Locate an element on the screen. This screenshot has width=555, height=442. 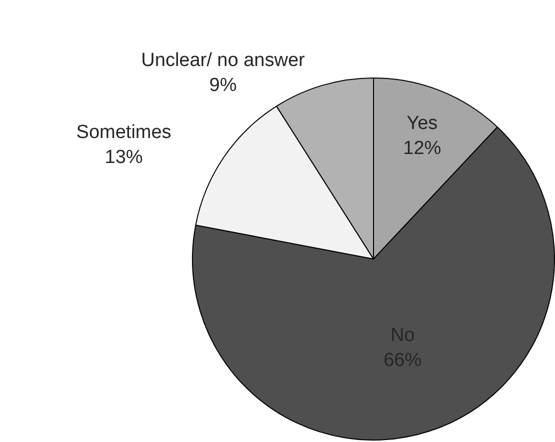
slice-label: Sometimes is located at coordinates (124, 132).